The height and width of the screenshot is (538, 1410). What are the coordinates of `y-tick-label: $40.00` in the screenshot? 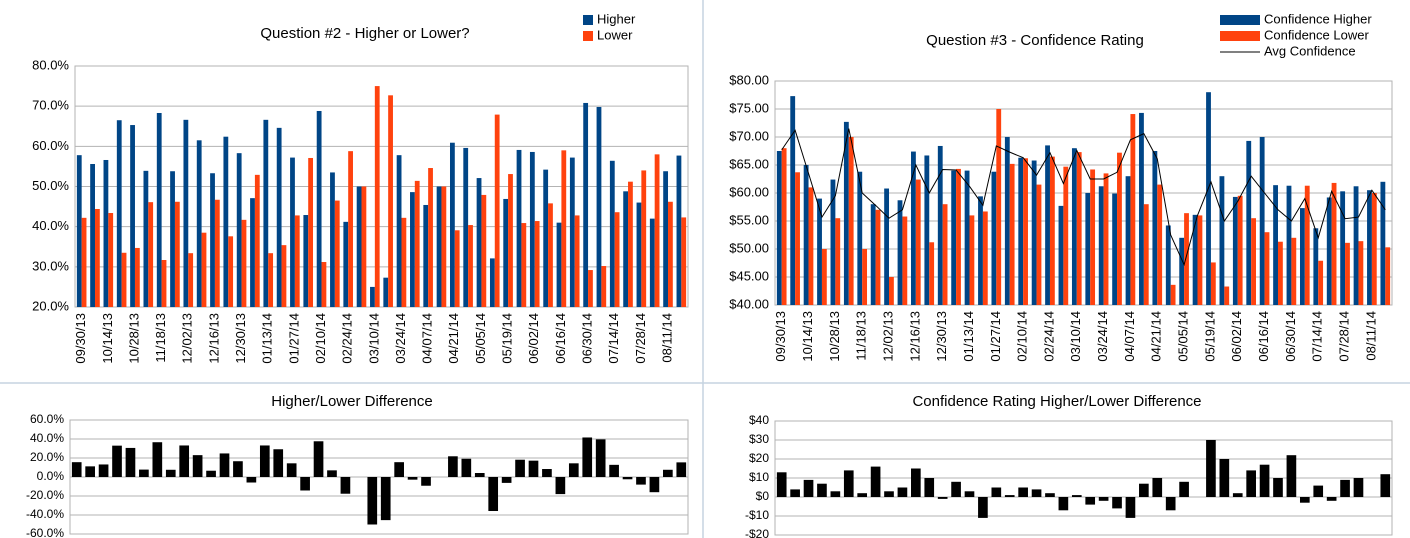 It's located at (749, 303).